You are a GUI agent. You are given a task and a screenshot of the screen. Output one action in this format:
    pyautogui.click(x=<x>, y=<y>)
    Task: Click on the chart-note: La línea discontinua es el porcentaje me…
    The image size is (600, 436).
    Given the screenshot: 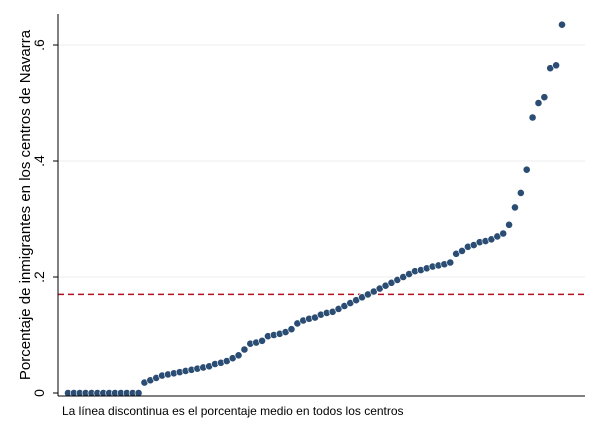 What is the action you would take?
    pyautogui.click(x=233, y=411)
    